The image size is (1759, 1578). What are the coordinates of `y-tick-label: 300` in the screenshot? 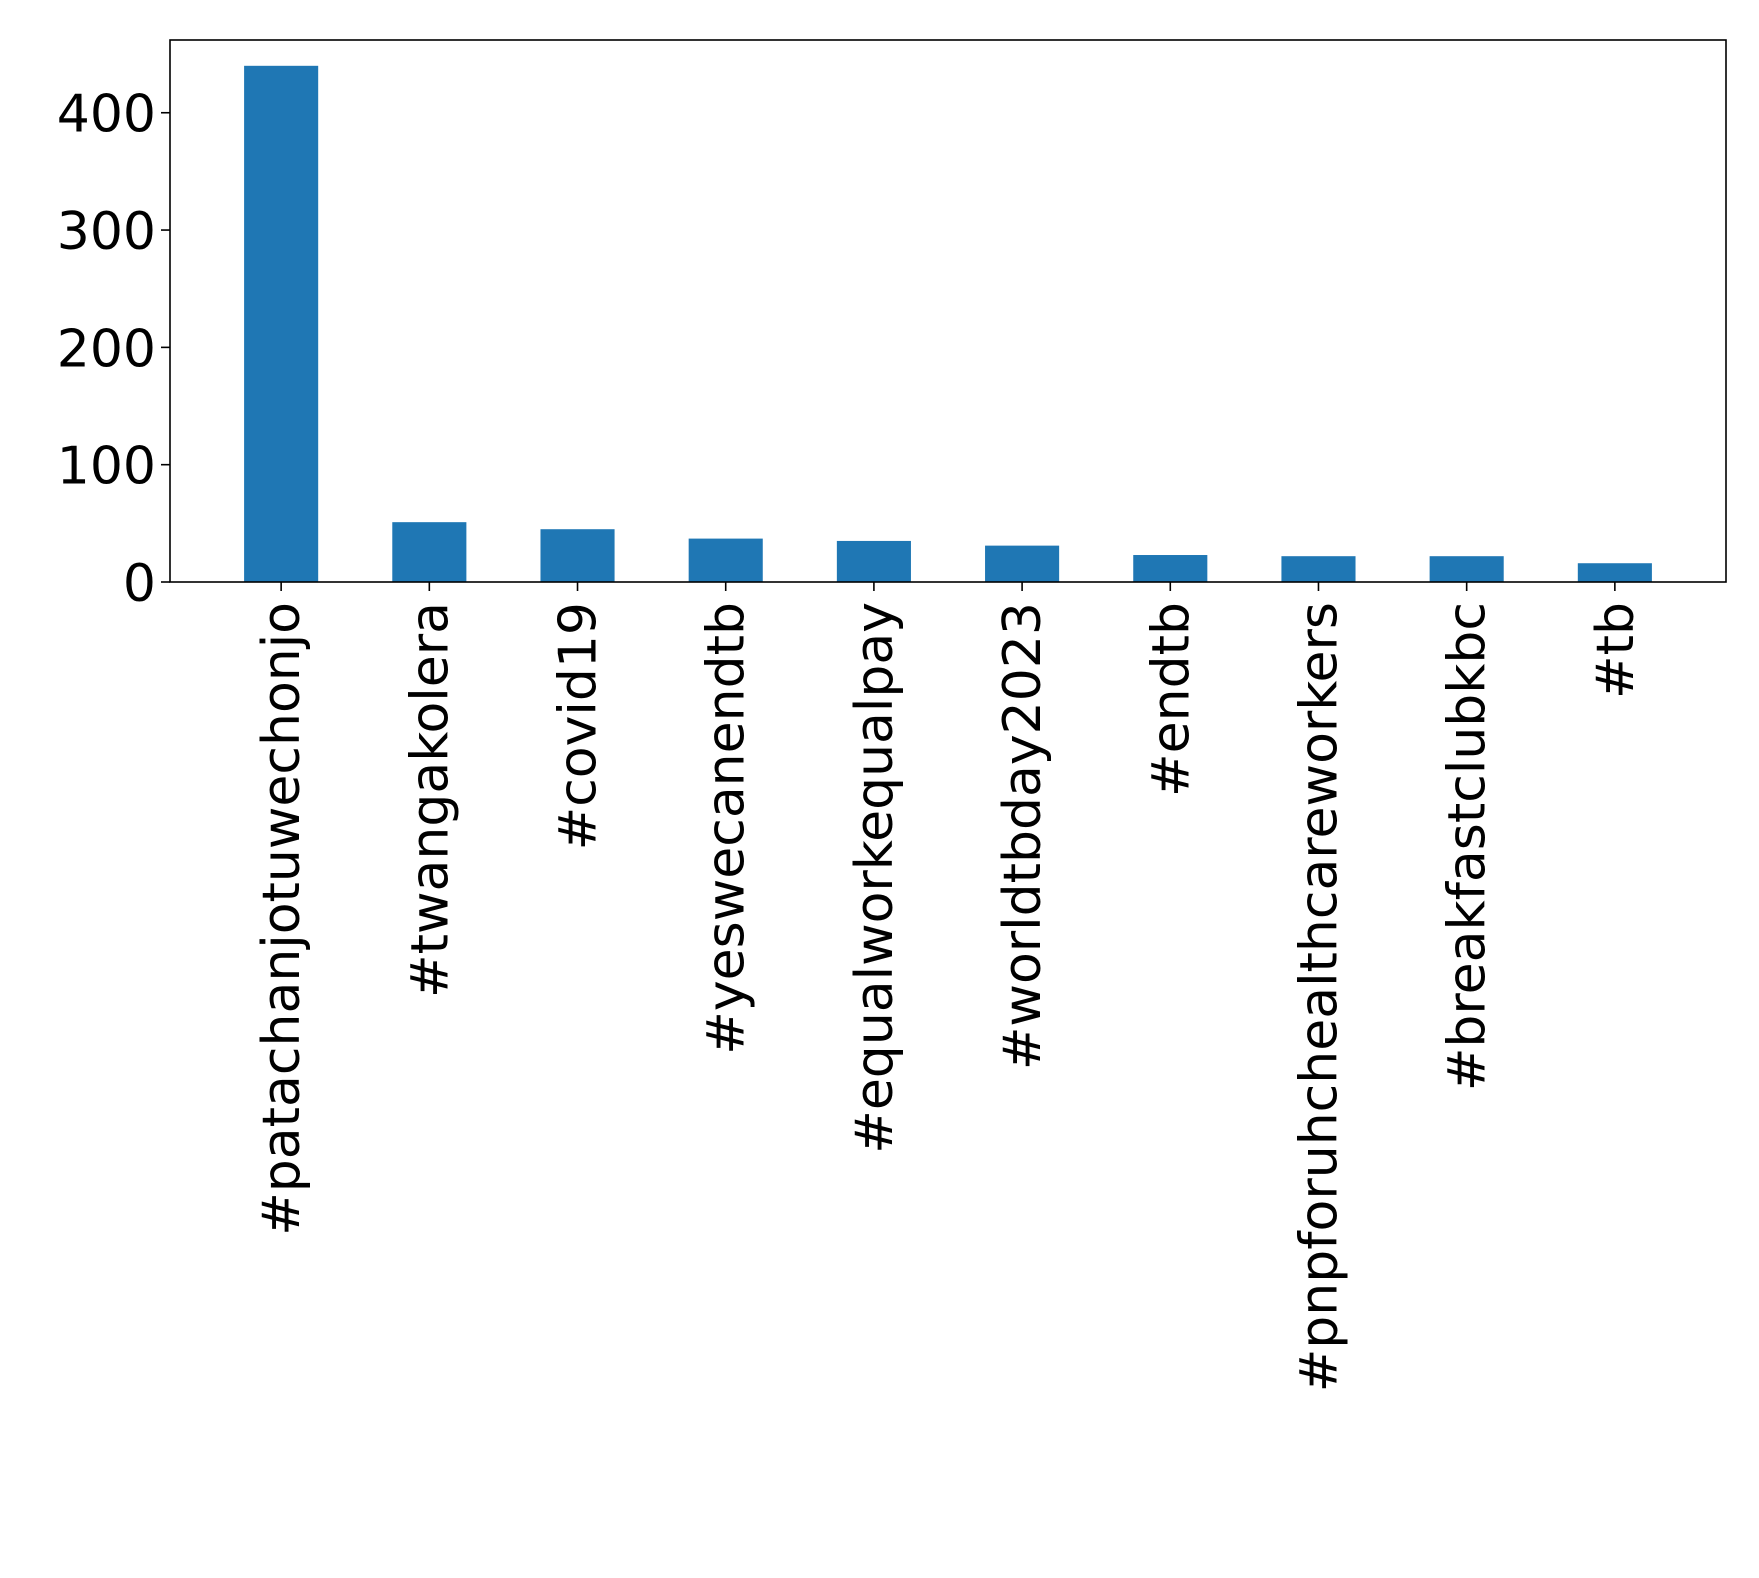 It's located at (106, 232).